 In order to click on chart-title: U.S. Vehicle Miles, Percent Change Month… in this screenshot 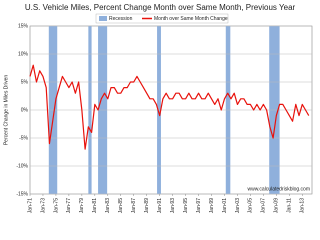, I will do `click(160, 7)`.